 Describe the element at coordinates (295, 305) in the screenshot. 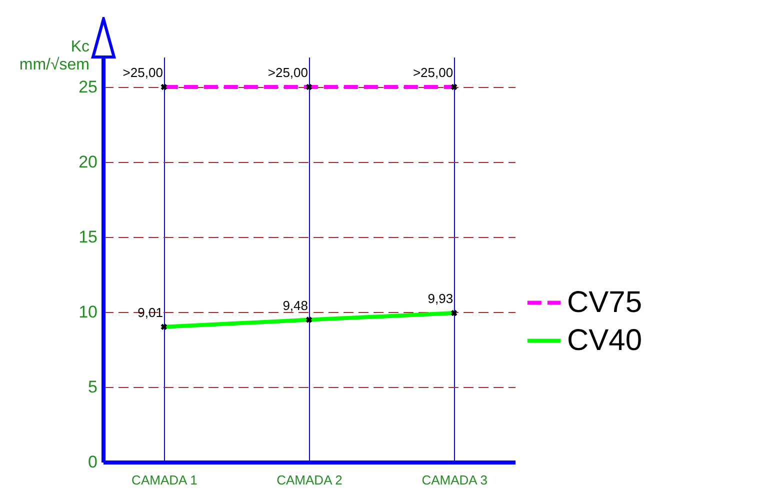

I see `data-label: 9,48` at that location.